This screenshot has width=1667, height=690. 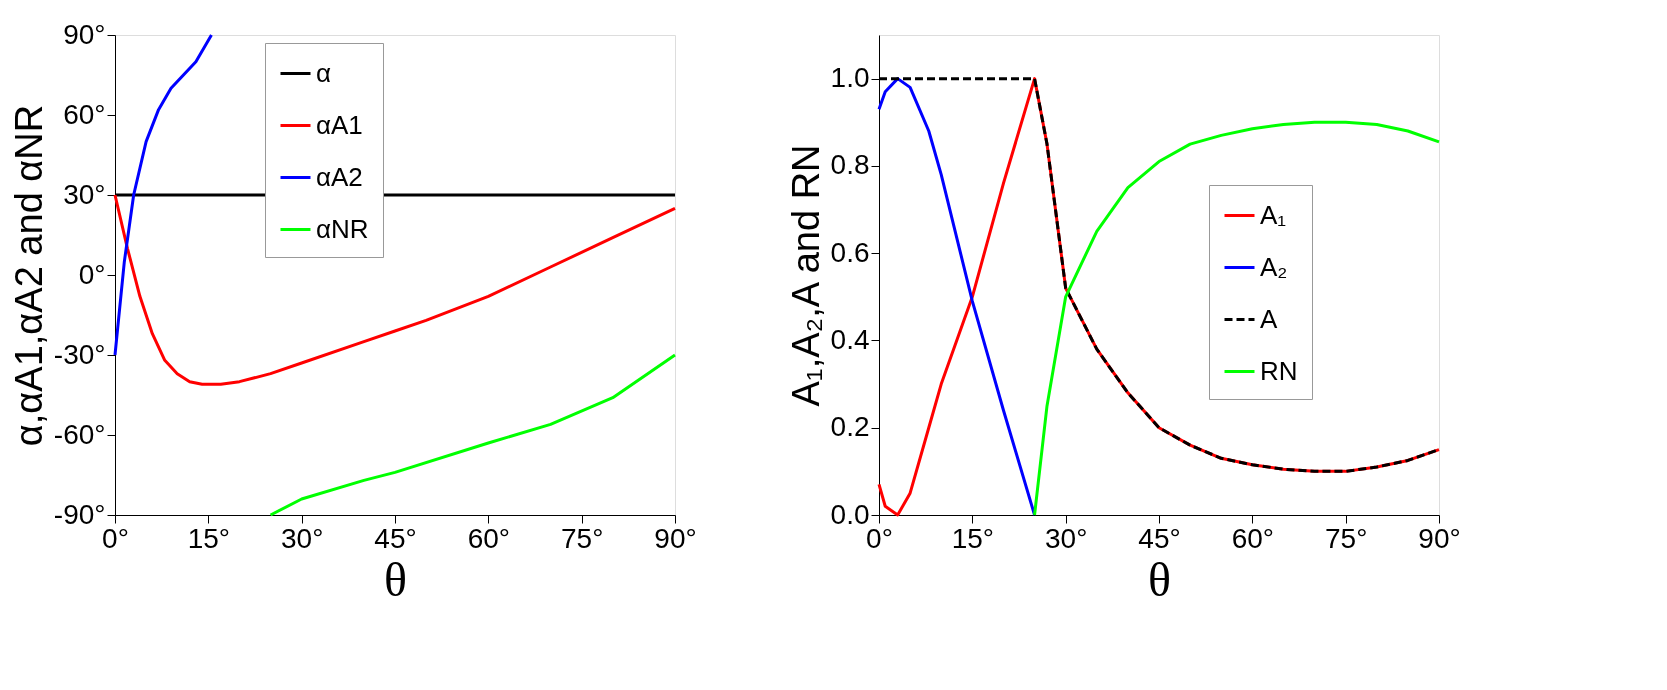 What do you see at coordinates (1274, 266) in the screenshot?
I see `legend-label: A₂` at bounding box center [1274, 266].